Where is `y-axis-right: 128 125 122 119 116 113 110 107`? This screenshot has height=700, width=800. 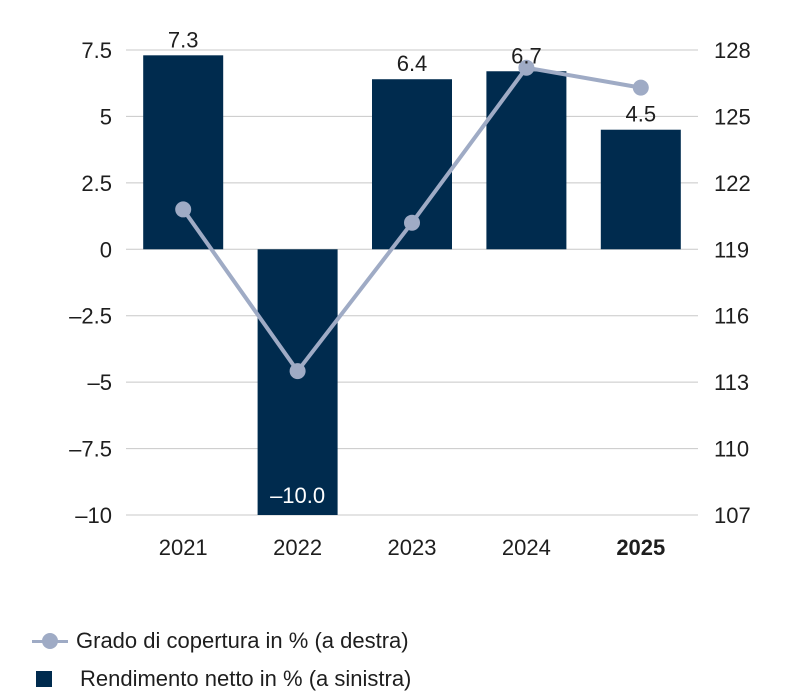 y-axis-right: 128 125 122 119 116 113 110 107 is located at coordinates (732, 283).